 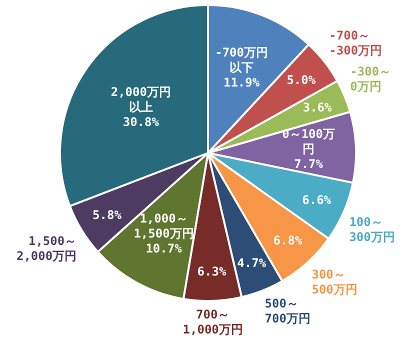 I want to click on data-label: 5.0%, so click(x=301, y=79).